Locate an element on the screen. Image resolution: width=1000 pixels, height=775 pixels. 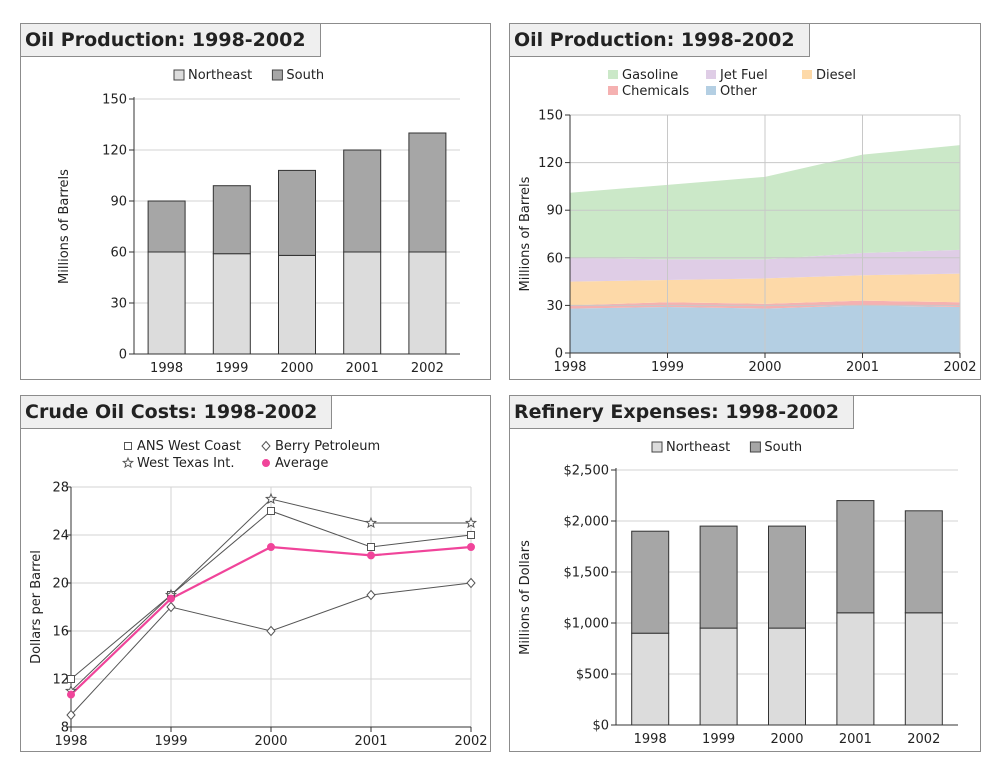
point-west-texas-int-2001 is located at coordinates (371, 522).